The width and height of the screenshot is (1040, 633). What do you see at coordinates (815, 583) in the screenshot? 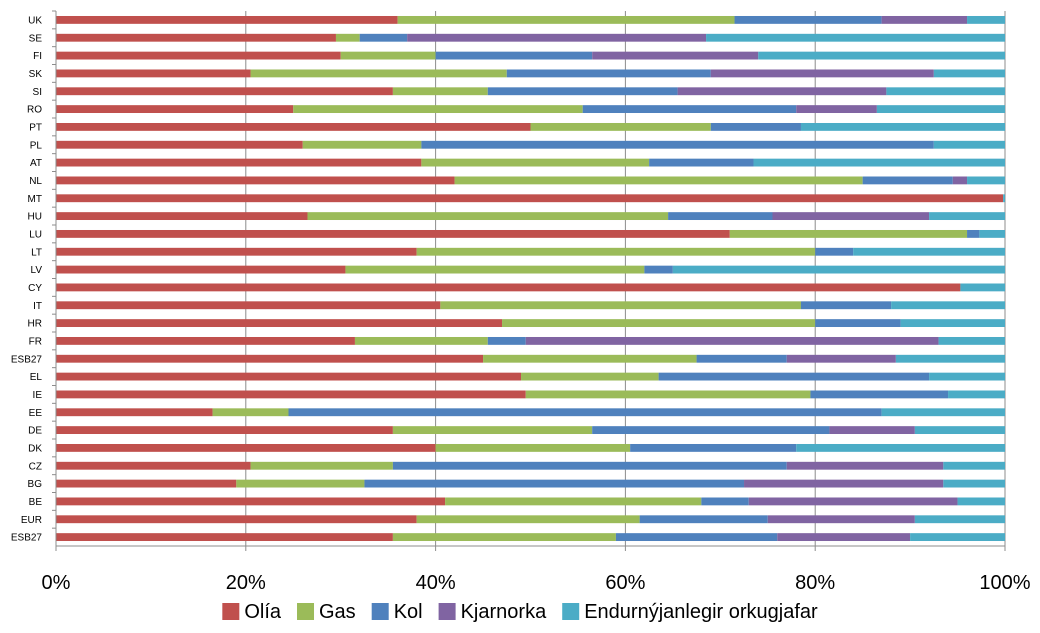
I see `x-tick-label: 80%` at bounding box center [815, 583].